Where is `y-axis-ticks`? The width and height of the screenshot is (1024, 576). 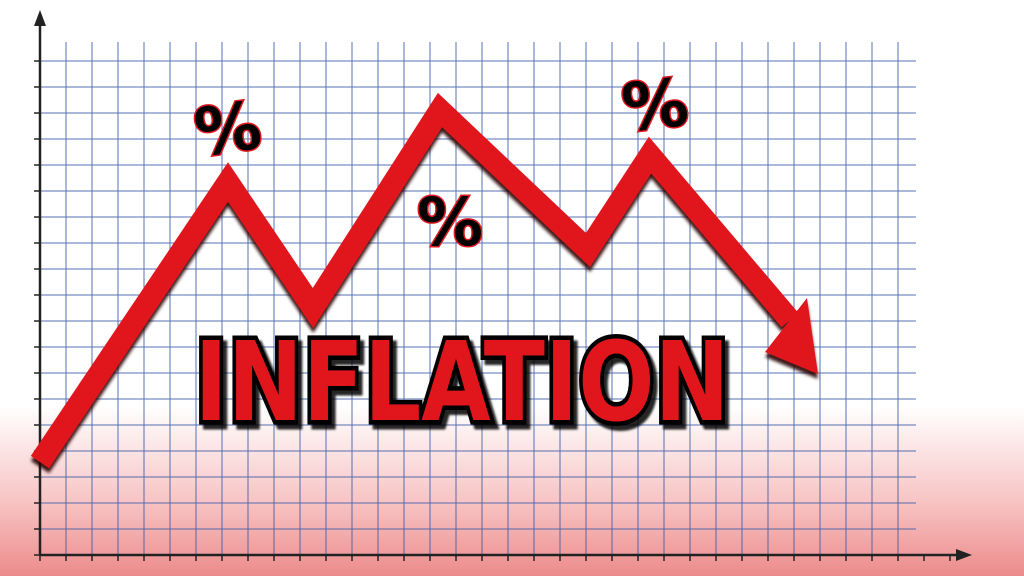
y-axis-ticks is located at coordinates (37, 308).